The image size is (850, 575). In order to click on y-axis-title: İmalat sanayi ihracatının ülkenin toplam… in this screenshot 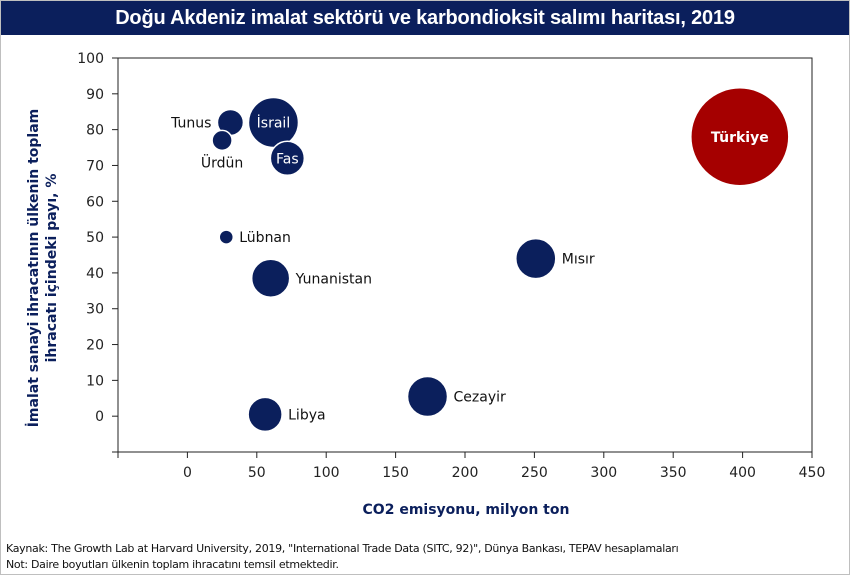, I will do `click(42, 268)`.